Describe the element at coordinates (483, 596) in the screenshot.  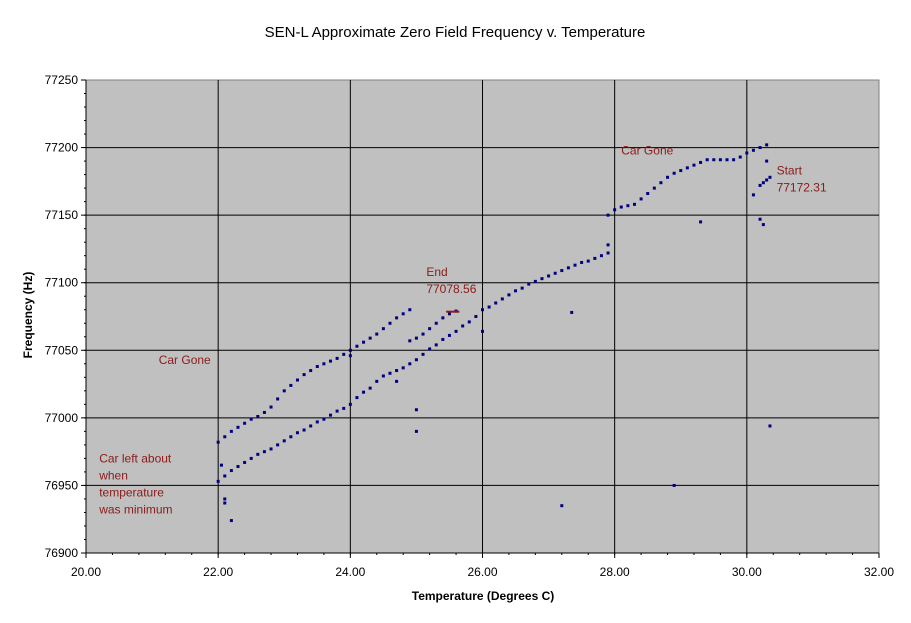
I see `x-axis-label: Temperature (Degrees C)` at that location.